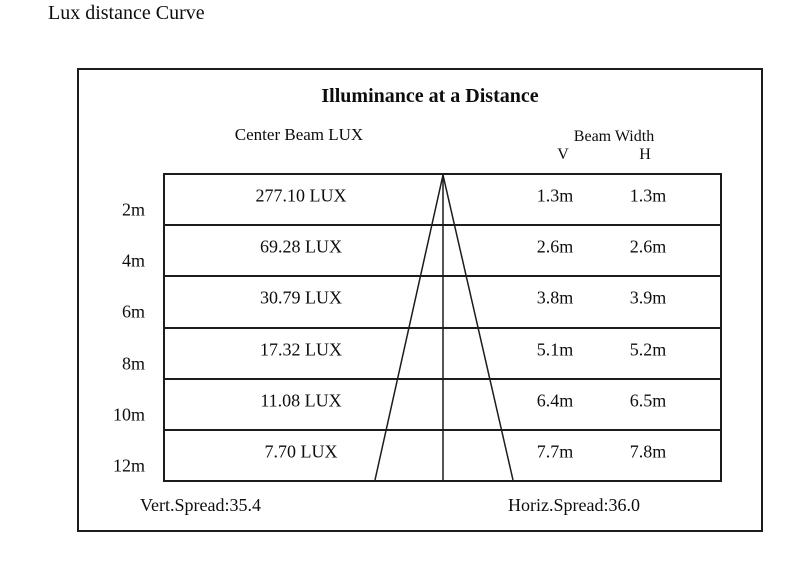 The image size is (800, 579). I want to click on beam-width-h-value: 3.9m, so click(648, 297).